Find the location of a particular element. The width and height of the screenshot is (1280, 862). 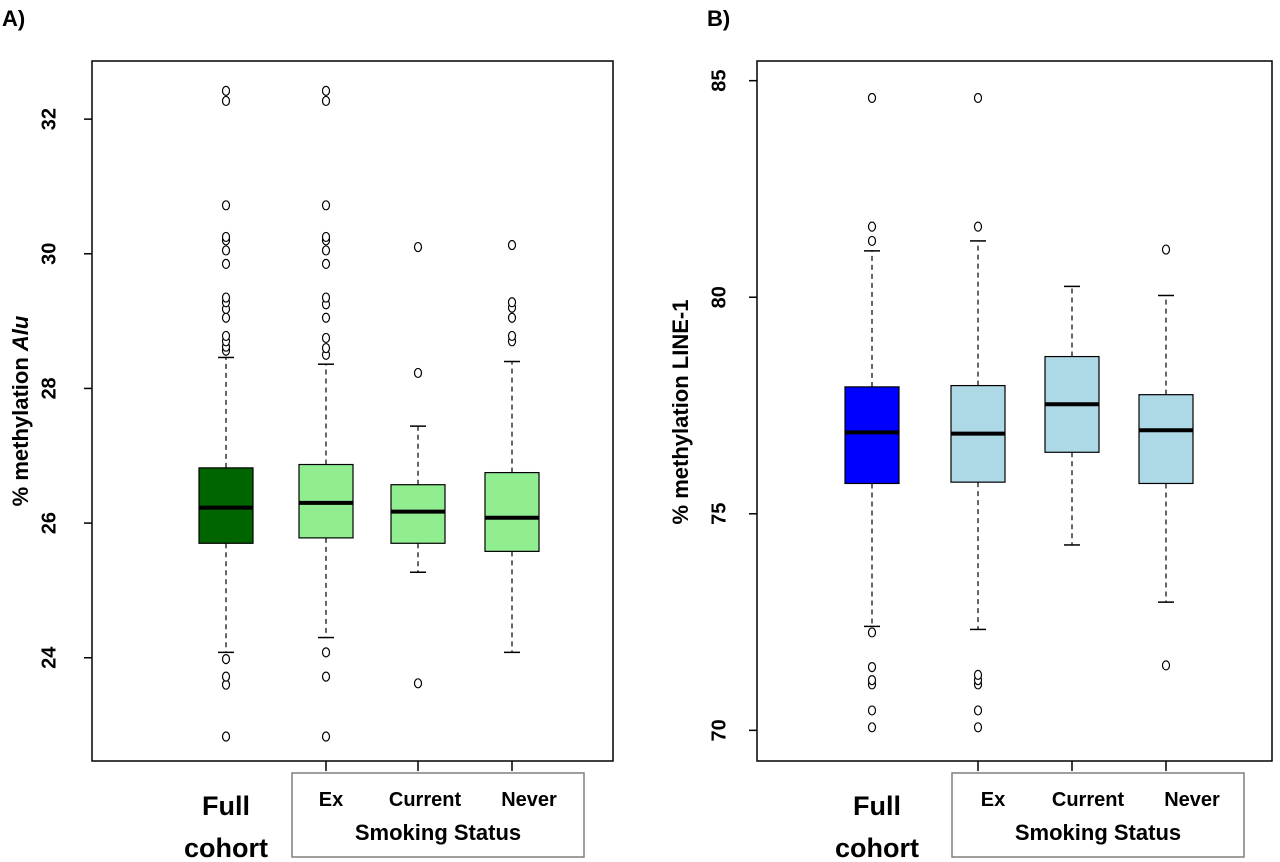

y-tick-label: 24 is located at coordinates (49, 657).